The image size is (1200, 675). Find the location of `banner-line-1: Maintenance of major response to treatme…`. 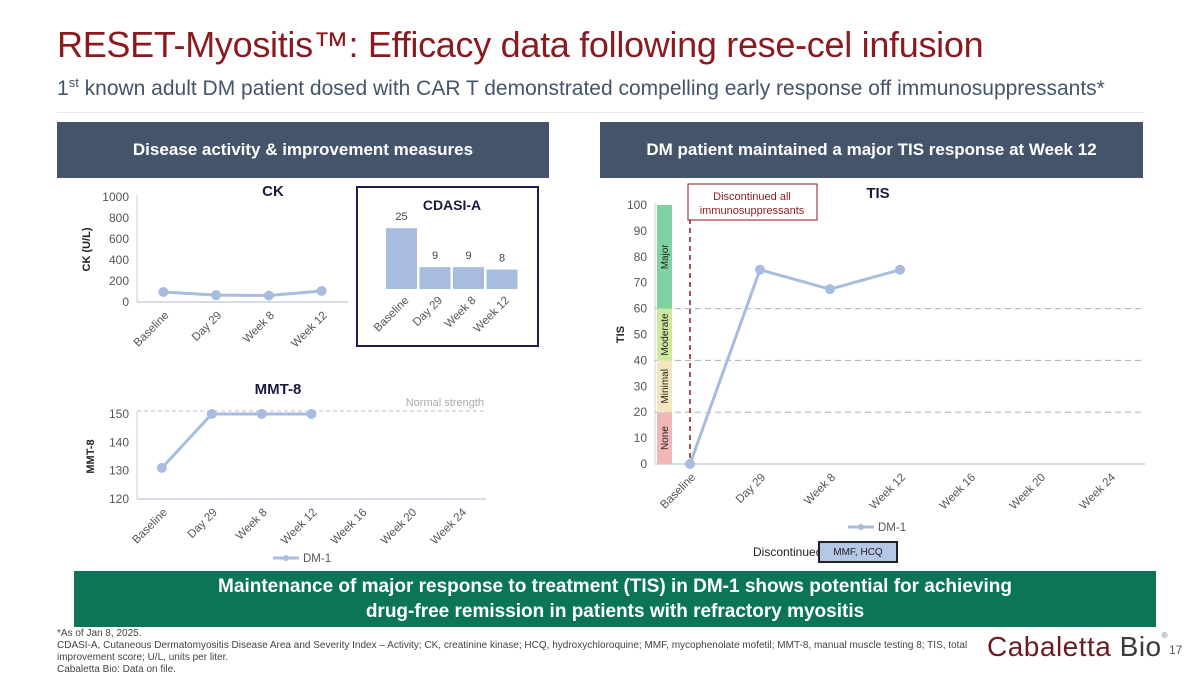

banner-line-1: Maintenance of major response to treatme… is located at coordinates (615, 586).